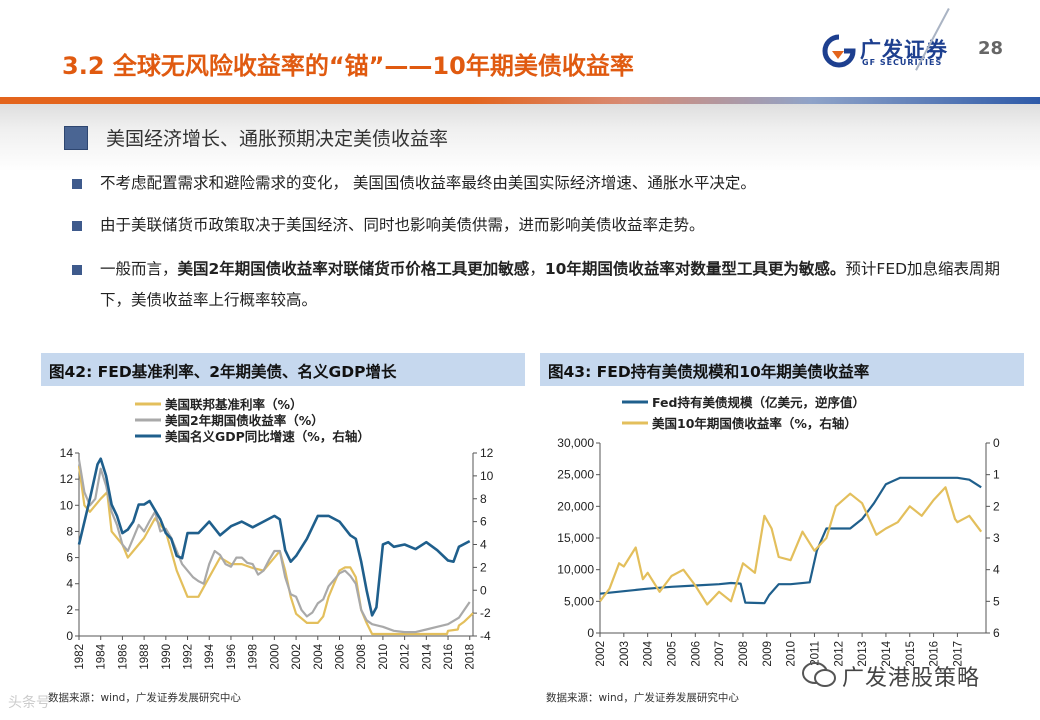 Image resolution: width=1040 pixels, height=720 pixels. I want to click on x-tick-label: 2009, so click(768, 654).